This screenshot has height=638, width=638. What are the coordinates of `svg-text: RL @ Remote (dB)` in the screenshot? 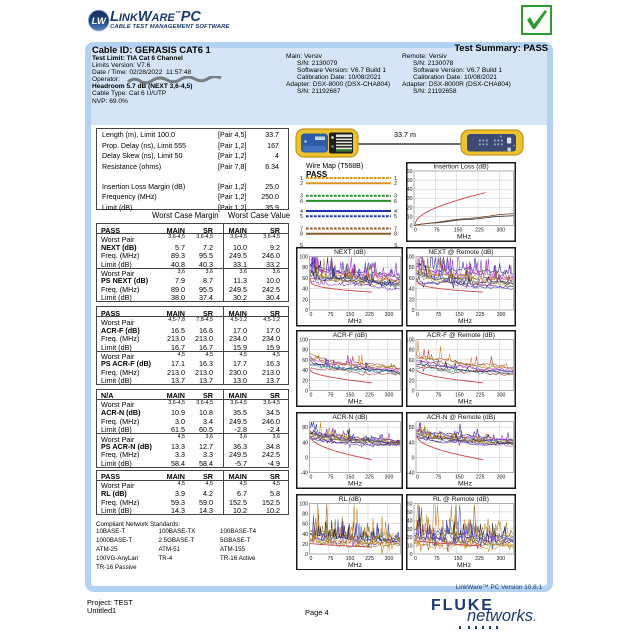 It's located at (461, 499).